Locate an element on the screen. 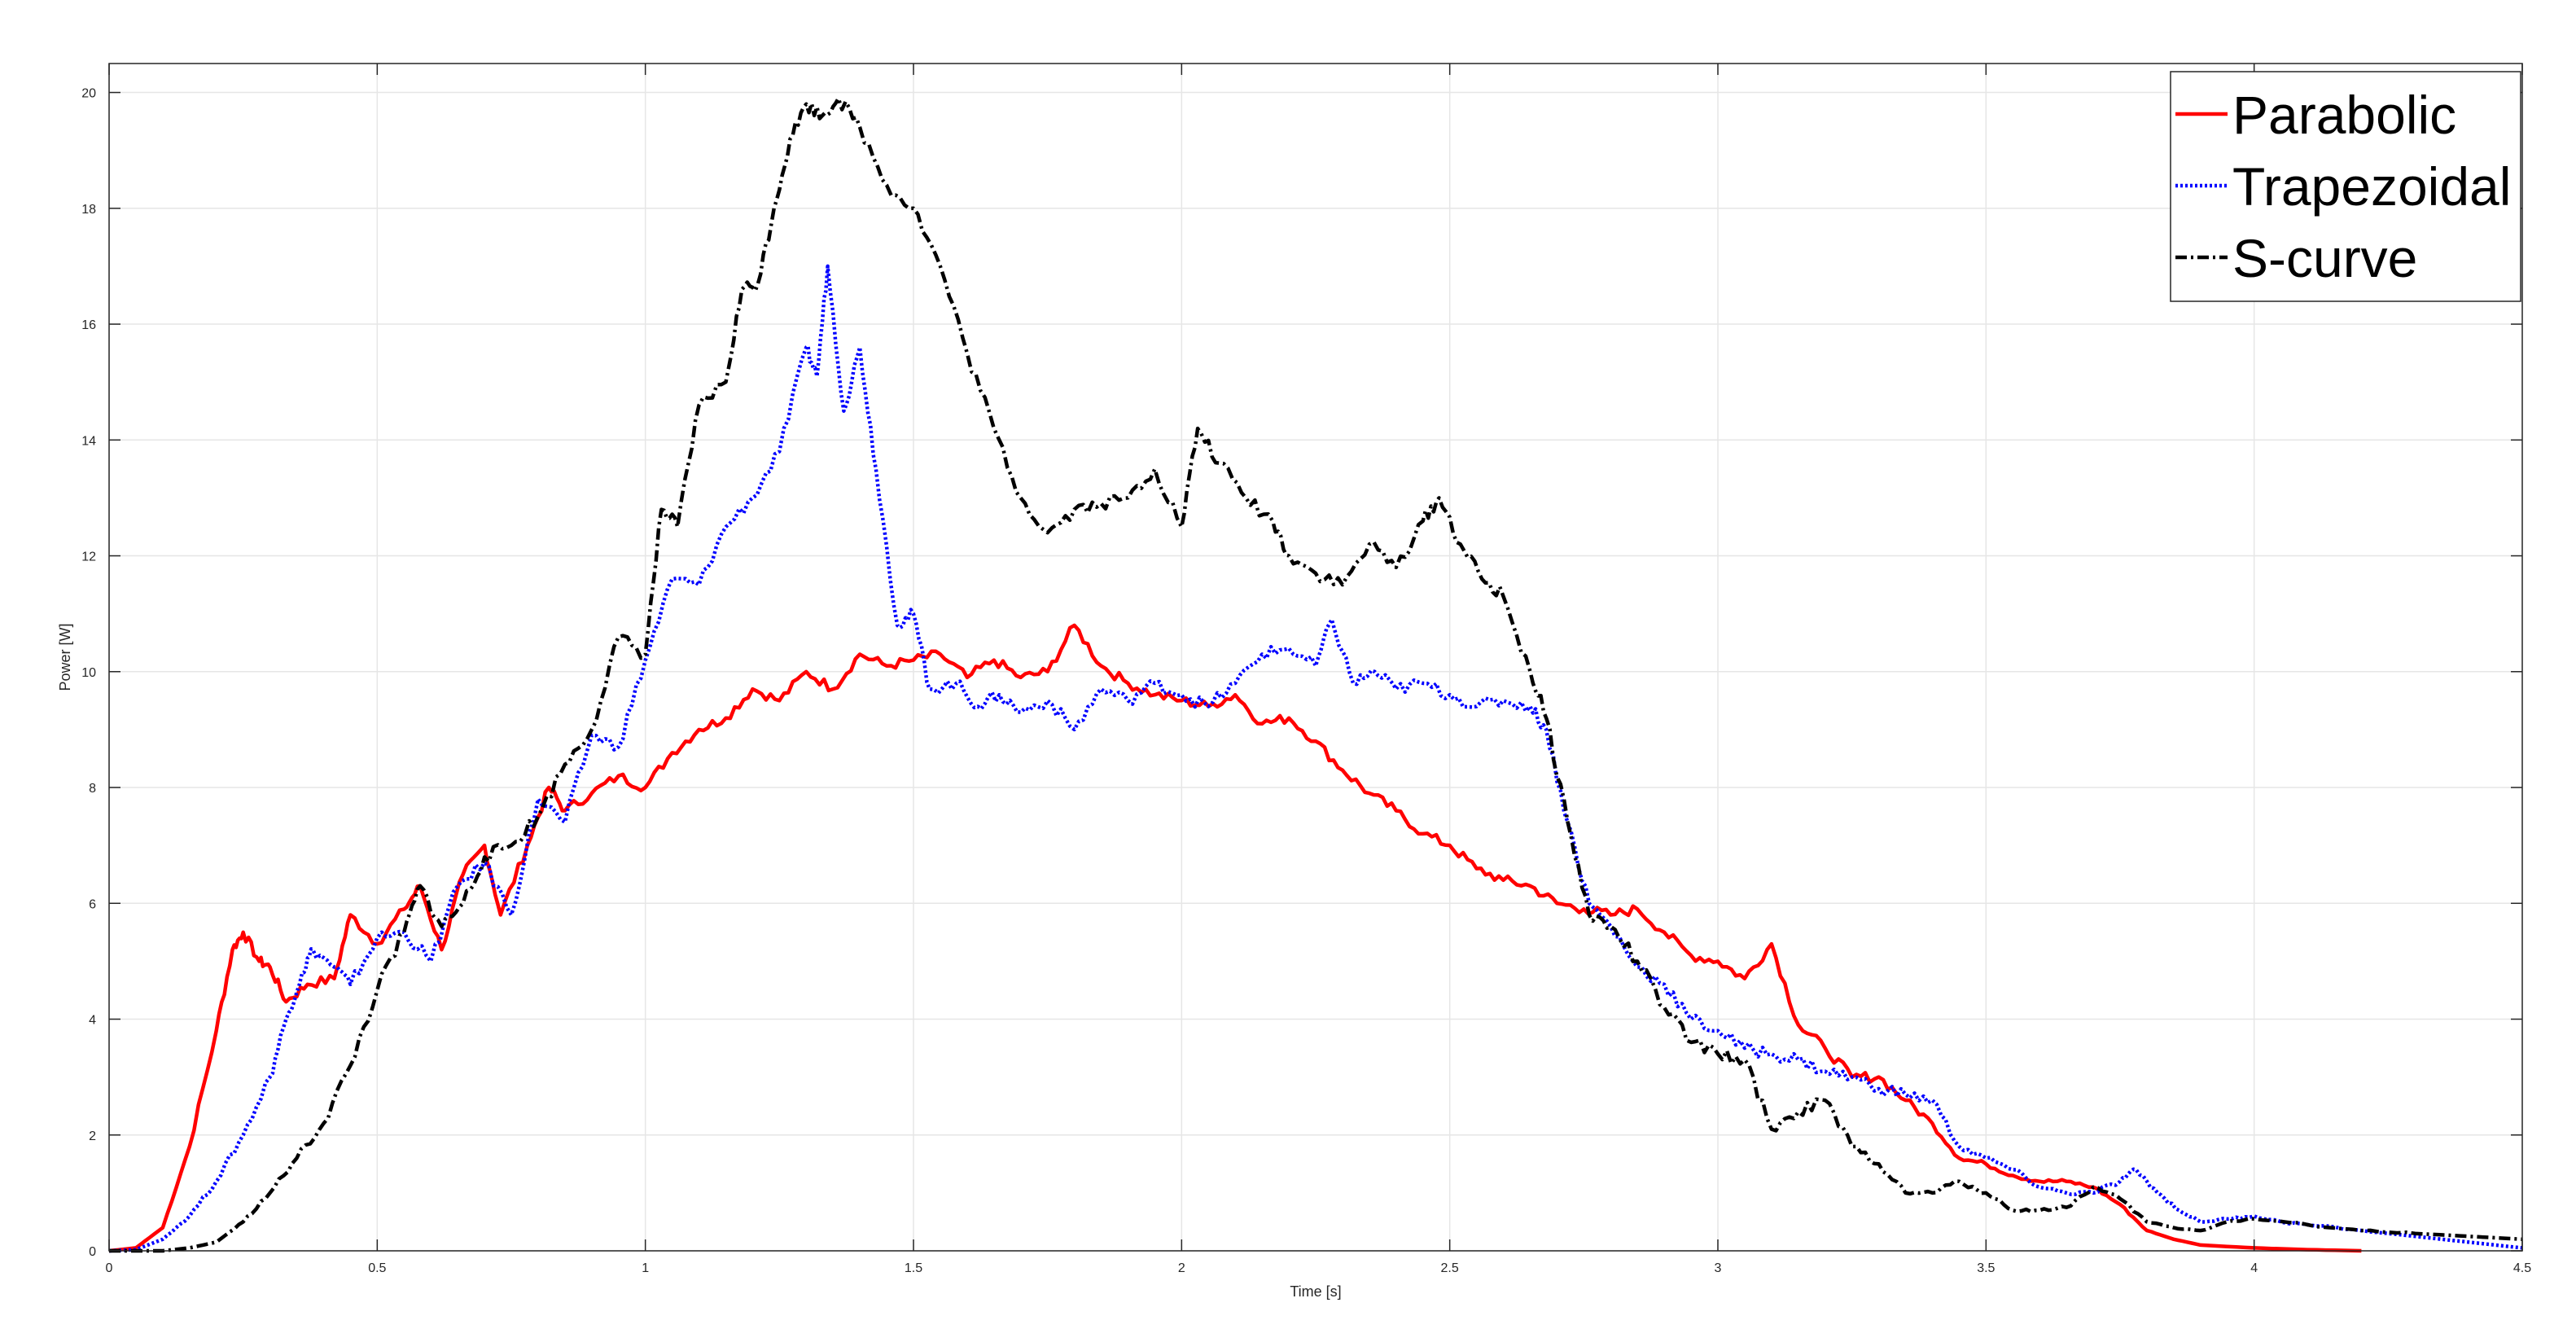  legend: Parabolic Trapezoidal S-curve is located at coordinates (2345, 186).